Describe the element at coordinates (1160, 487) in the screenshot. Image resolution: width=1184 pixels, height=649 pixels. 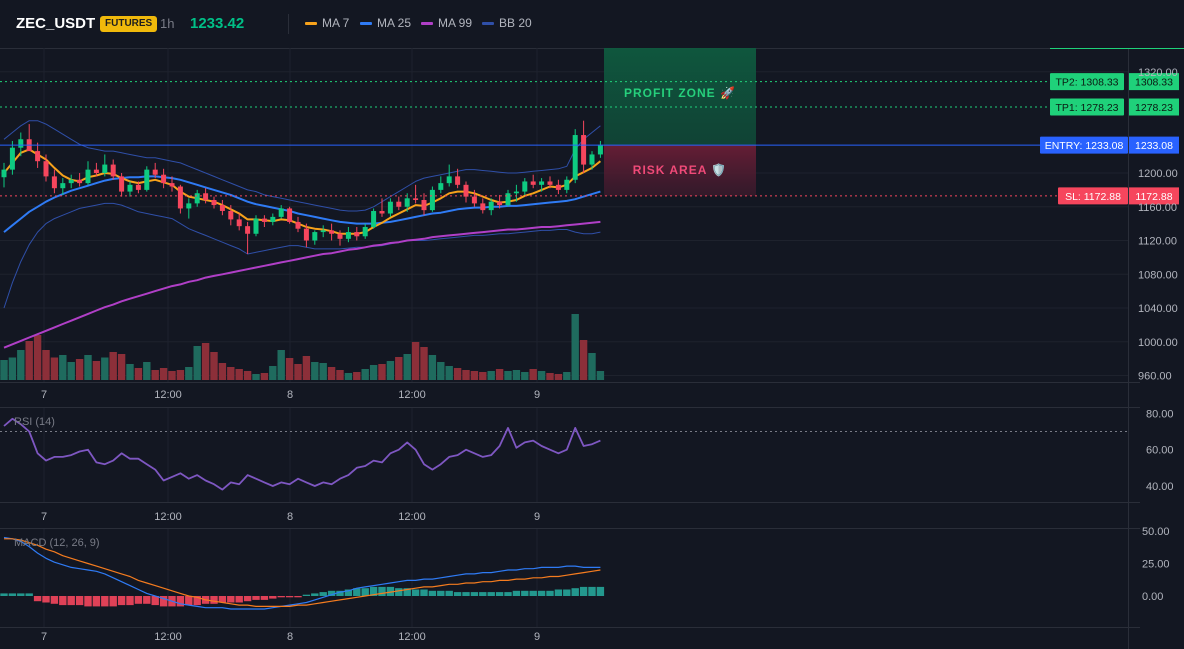
I see `rsi-tick-label: 40.00` at that location.